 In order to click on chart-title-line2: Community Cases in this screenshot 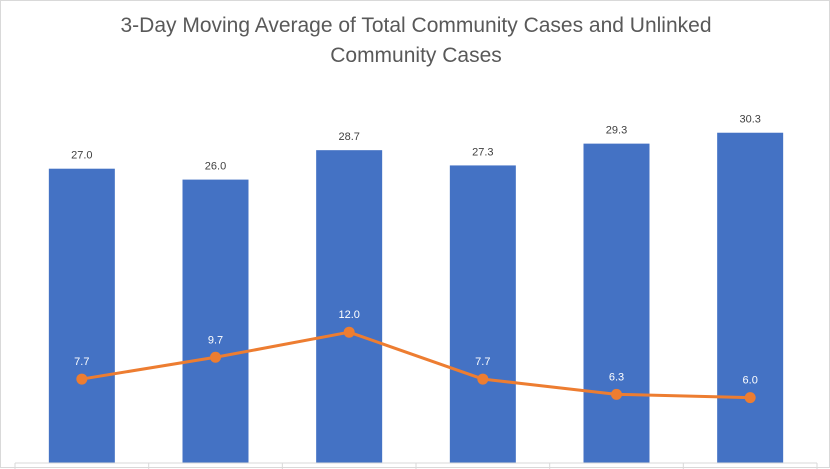, I will do `click(416, 55)`.